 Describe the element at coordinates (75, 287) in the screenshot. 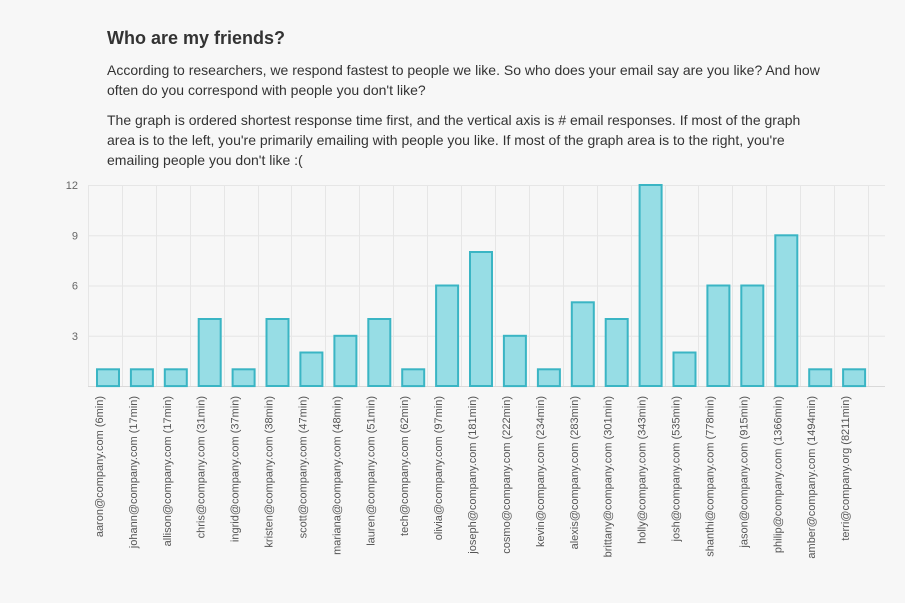

I see `y-tick-label: 6` at that location.